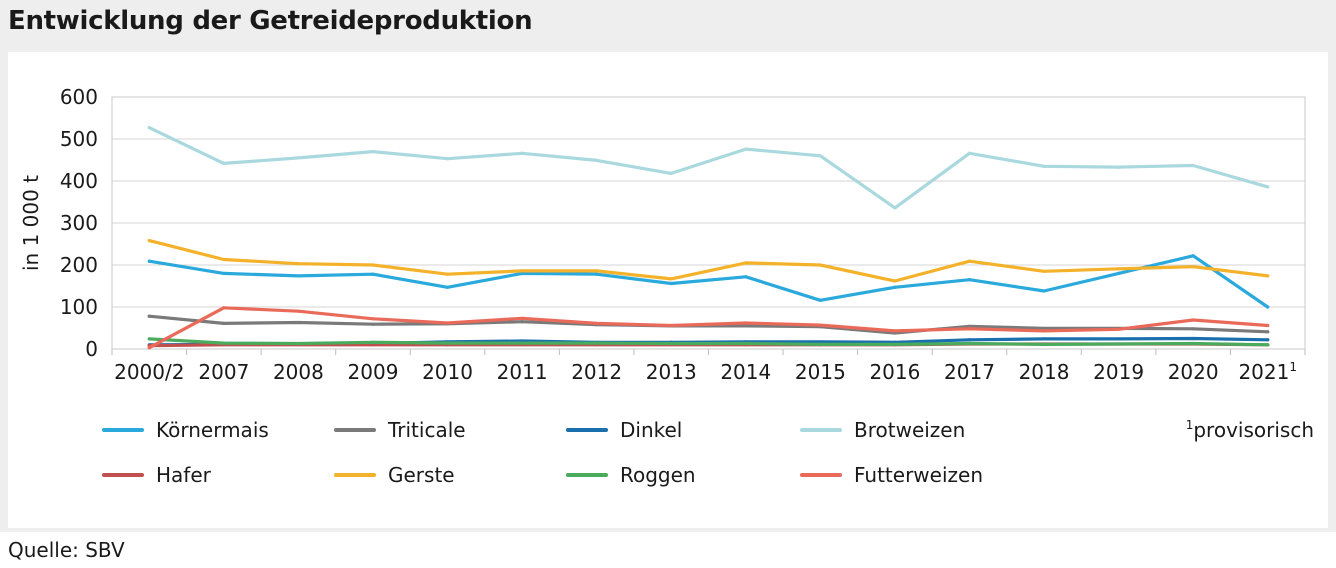  Describe the element at coordinates (79, 307) in the screenshot. I see `y-tick-label: 100` at that location.